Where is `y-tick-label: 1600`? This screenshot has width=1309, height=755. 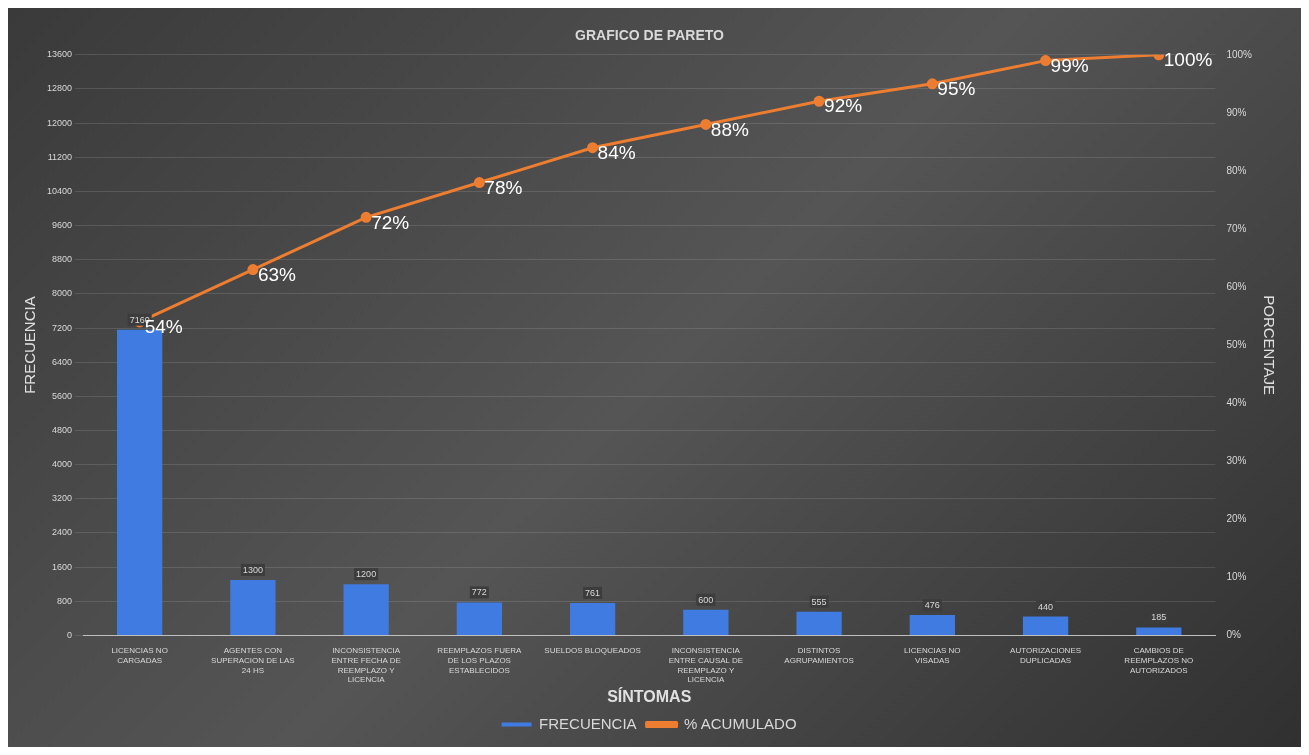
y-tick-label: 1600 is located at coordinates (62, 566).